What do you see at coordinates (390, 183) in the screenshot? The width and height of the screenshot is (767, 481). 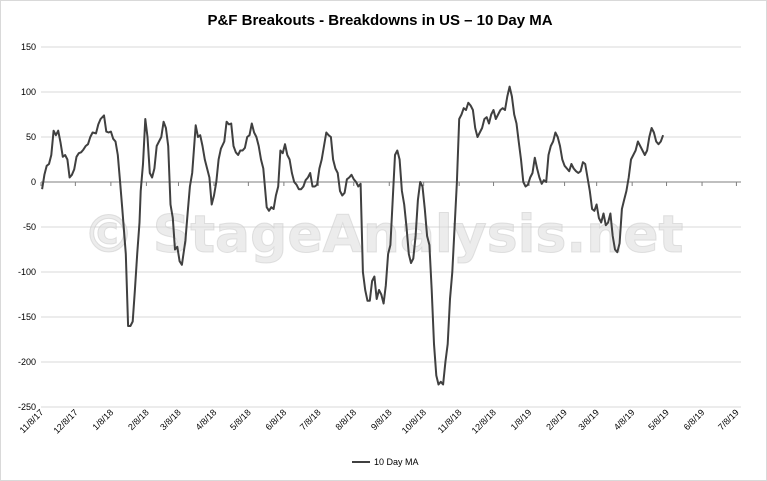 I see `x-axis` at bounding box center [390, 183].